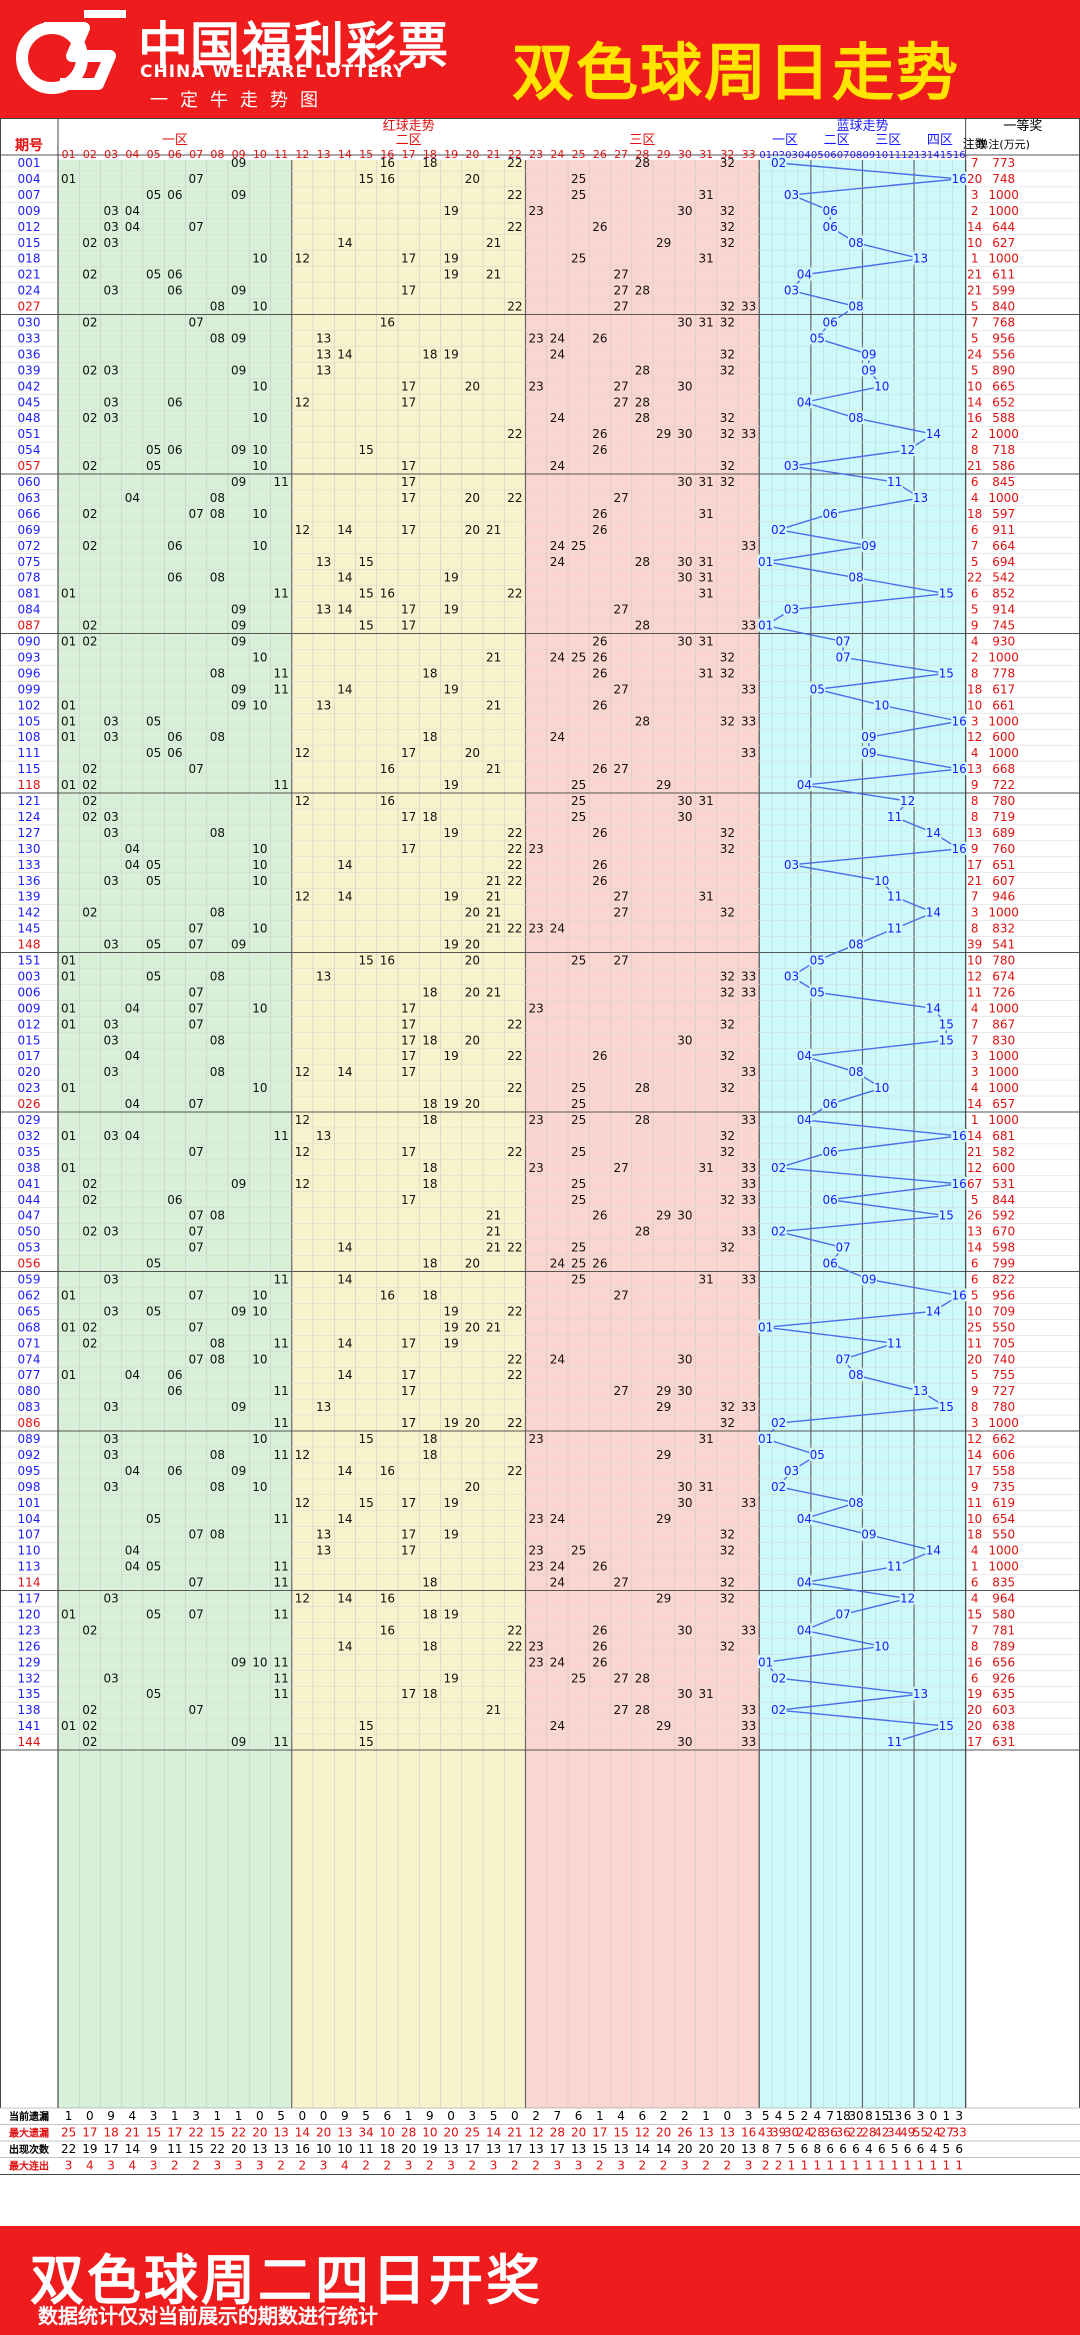 The height and width of the screenshot is (2335, 1080). I want to click on red-ball: 16, so click(387, 179).